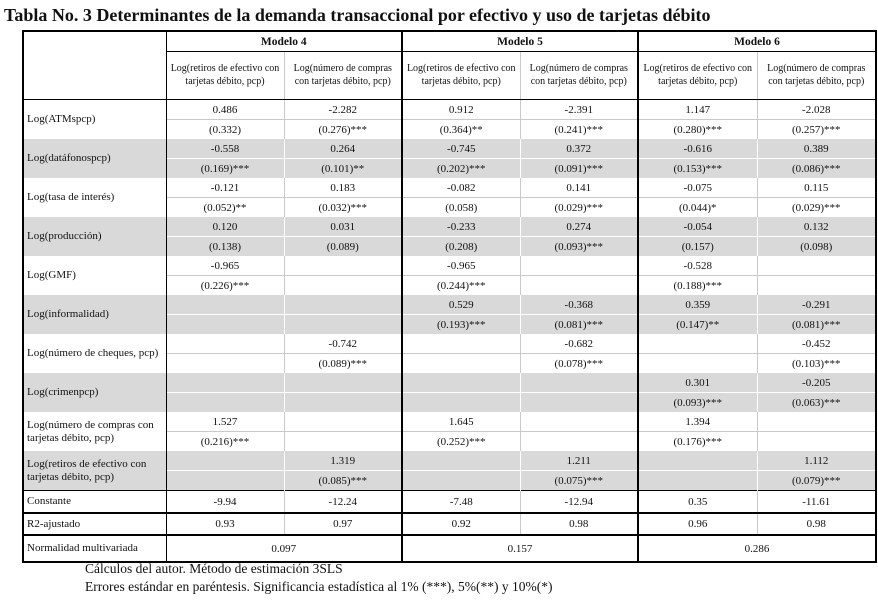  Describe the element at coordinates (95, 197) in the screenshot. I see `row-label: Log(tasa de interés)` at that location.